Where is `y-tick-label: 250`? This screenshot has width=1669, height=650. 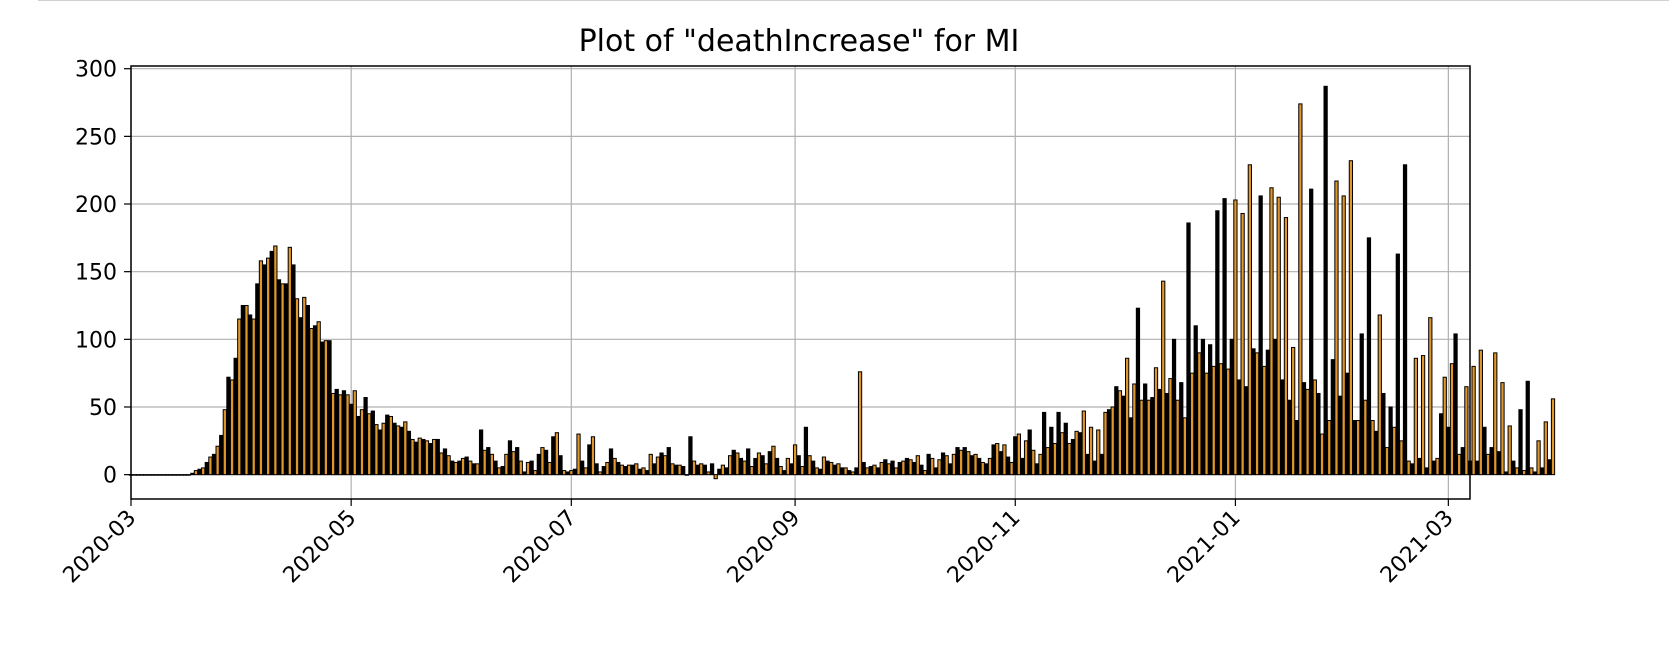 y-tick-label: 250 is located at coordinates (96, 137).